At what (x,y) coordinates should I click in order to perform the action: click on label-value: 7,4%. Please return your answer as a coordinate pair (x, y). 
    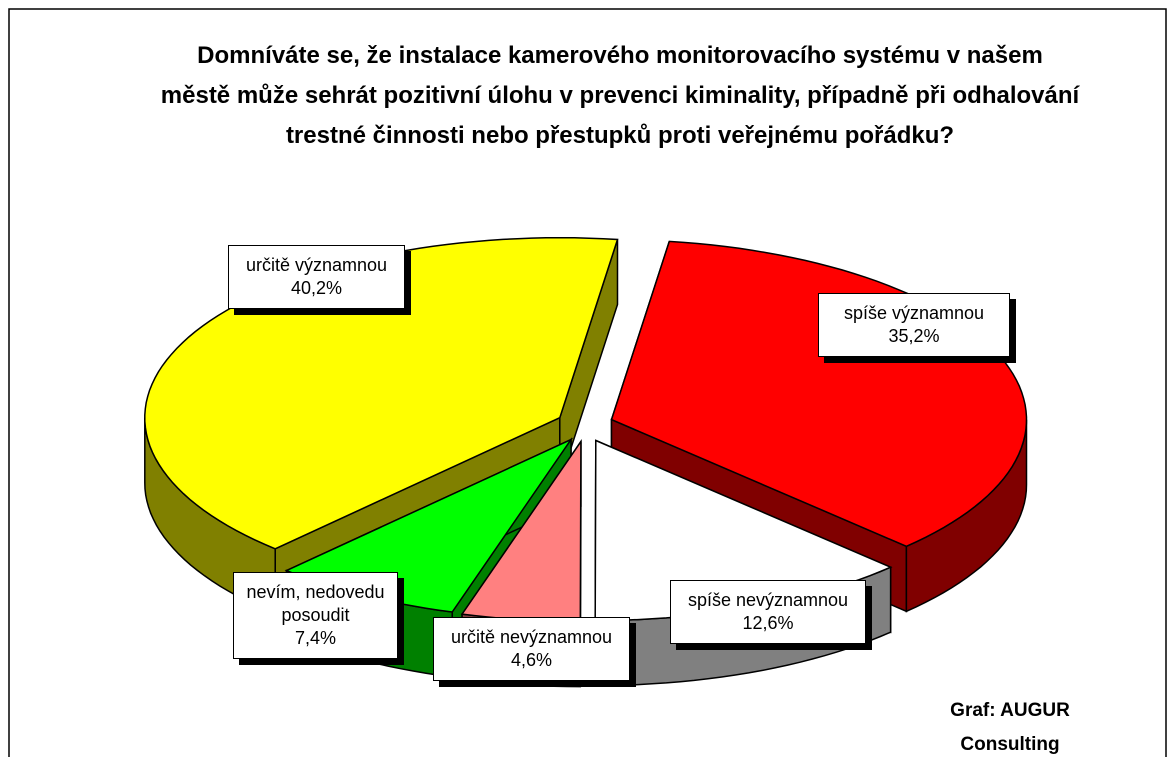
    Looking at the image, I should click on (315, 638).